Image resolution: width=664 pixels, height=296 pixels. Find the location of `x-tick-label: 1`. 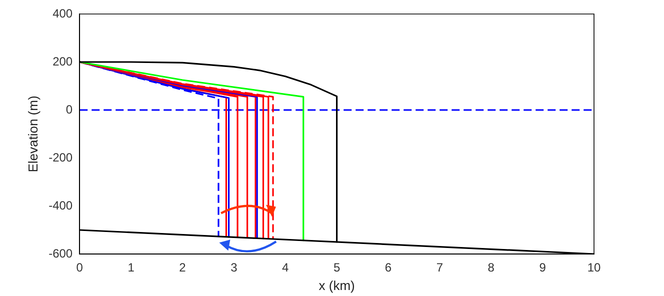

x-tick-label: 1 is located at coordinates (131, 267).